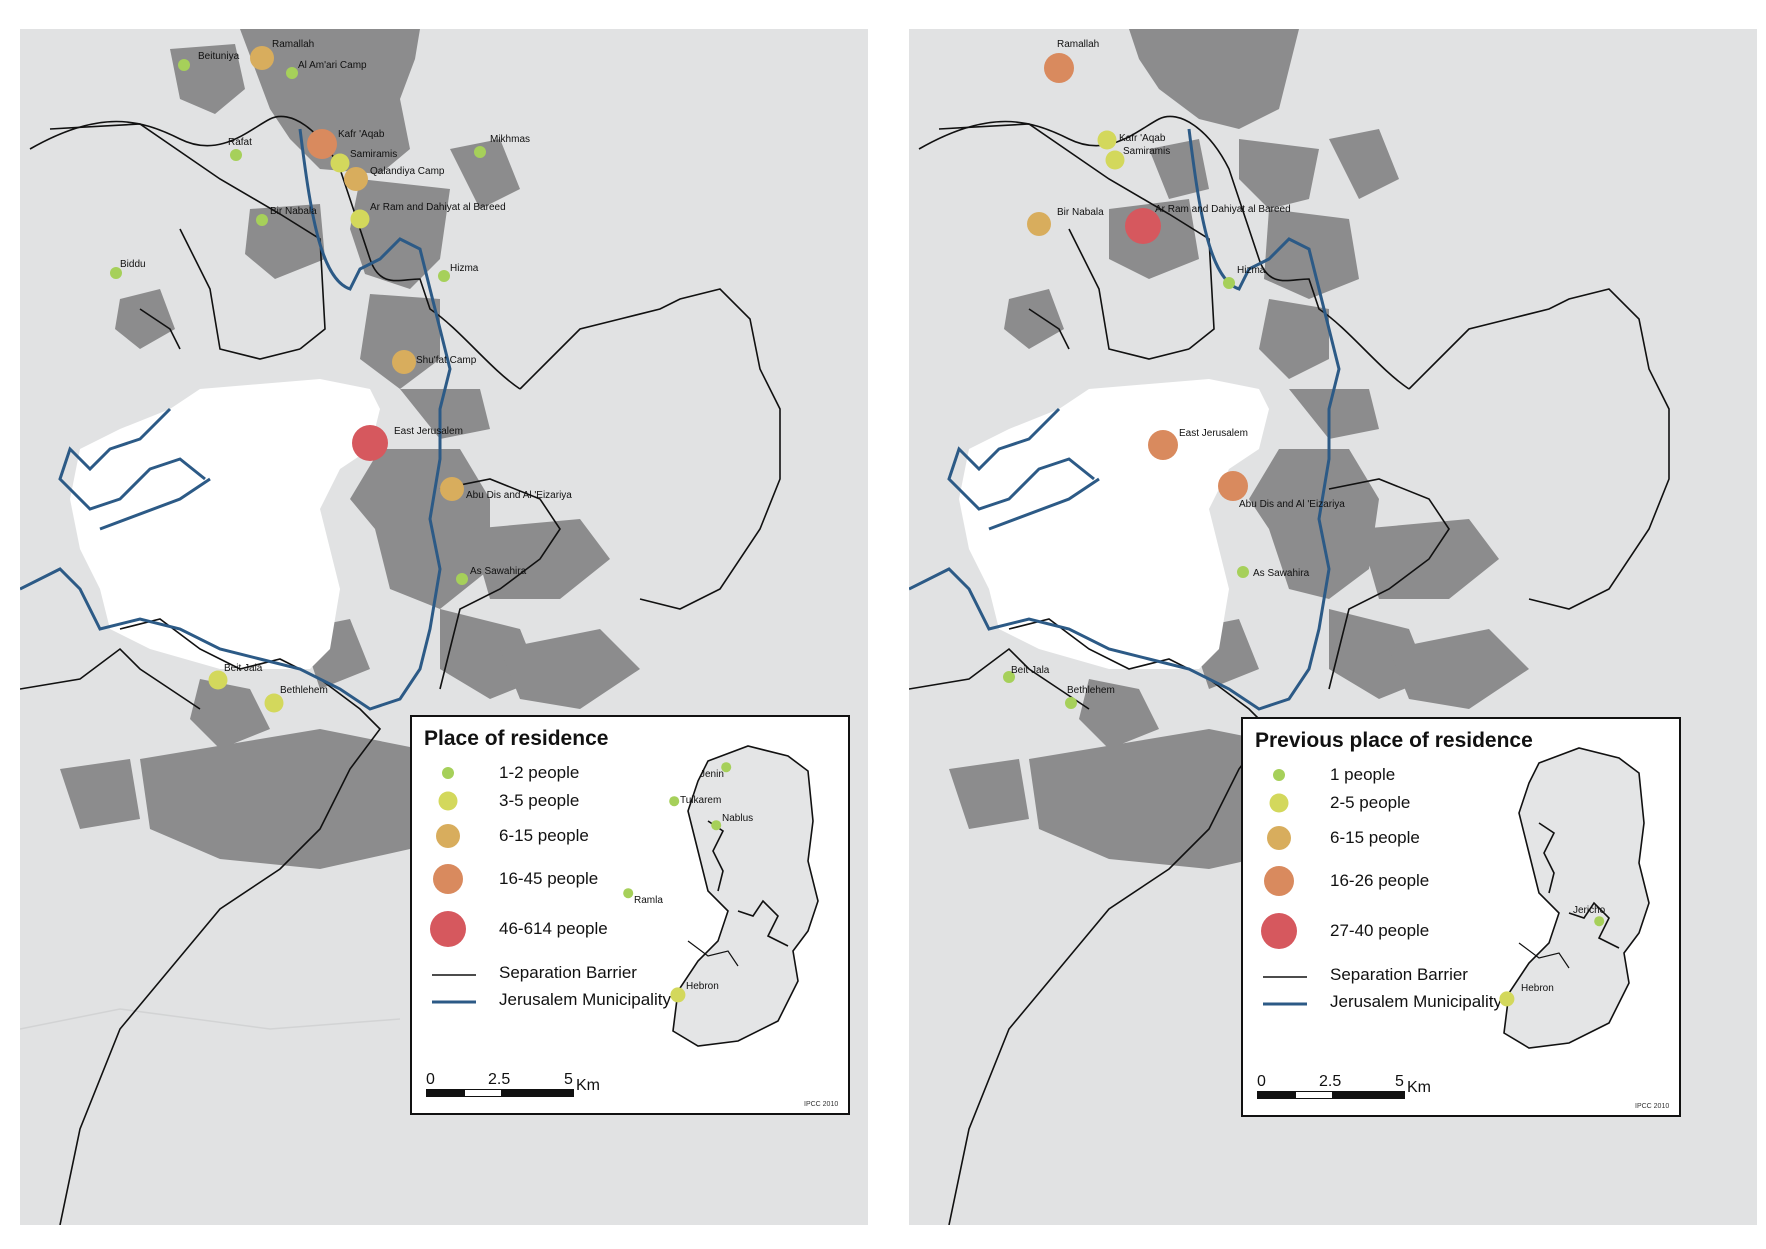  Describe the element at coordinates (236, 155) in the screenshot. I see `place-marker-rafat` at that location.